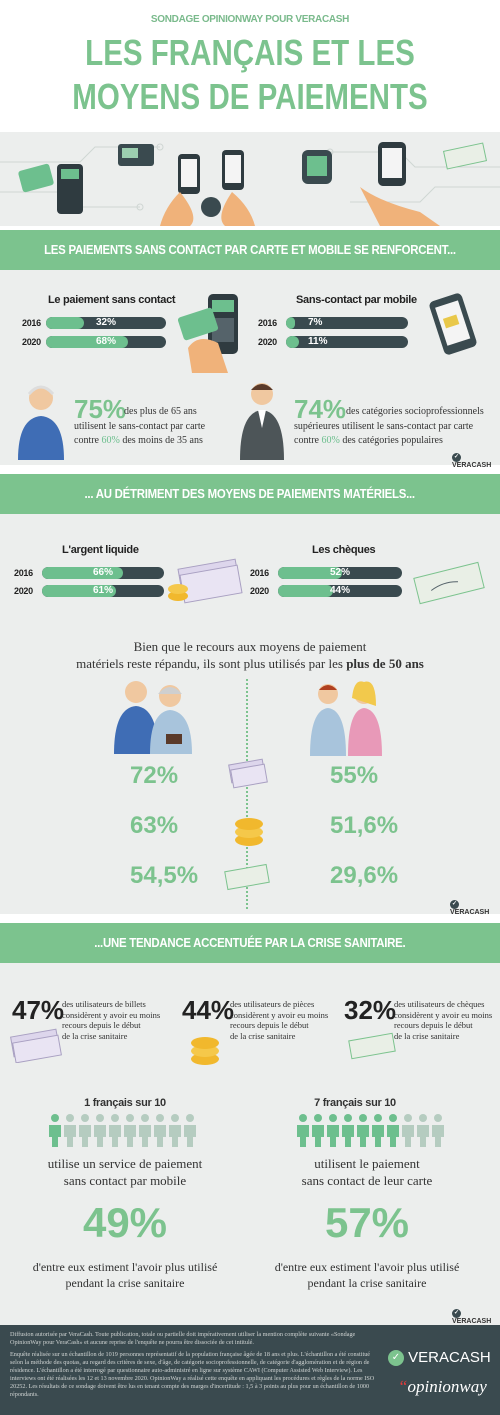  What do you see at coordinates (453, 324) in the screenshot?
I see `mobile-pay-icon` at bounding box center [453, 324].